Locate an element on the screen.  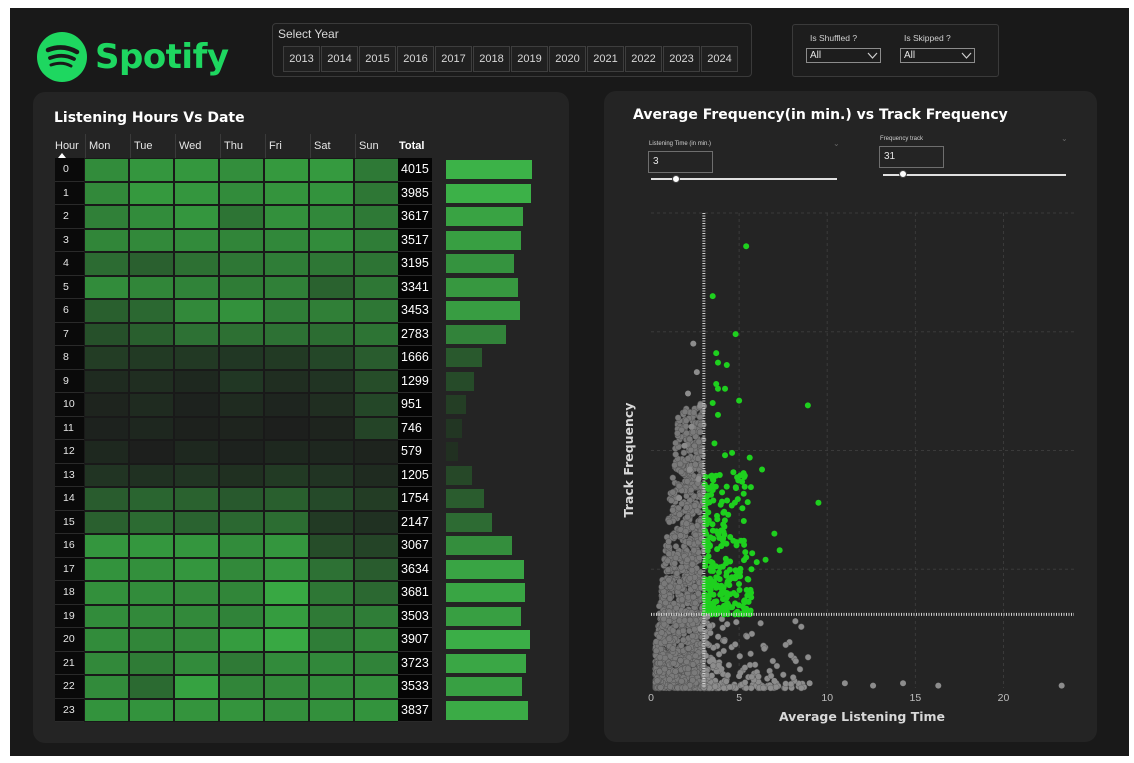
total-value: 951 is located at coordinates (415, 405).